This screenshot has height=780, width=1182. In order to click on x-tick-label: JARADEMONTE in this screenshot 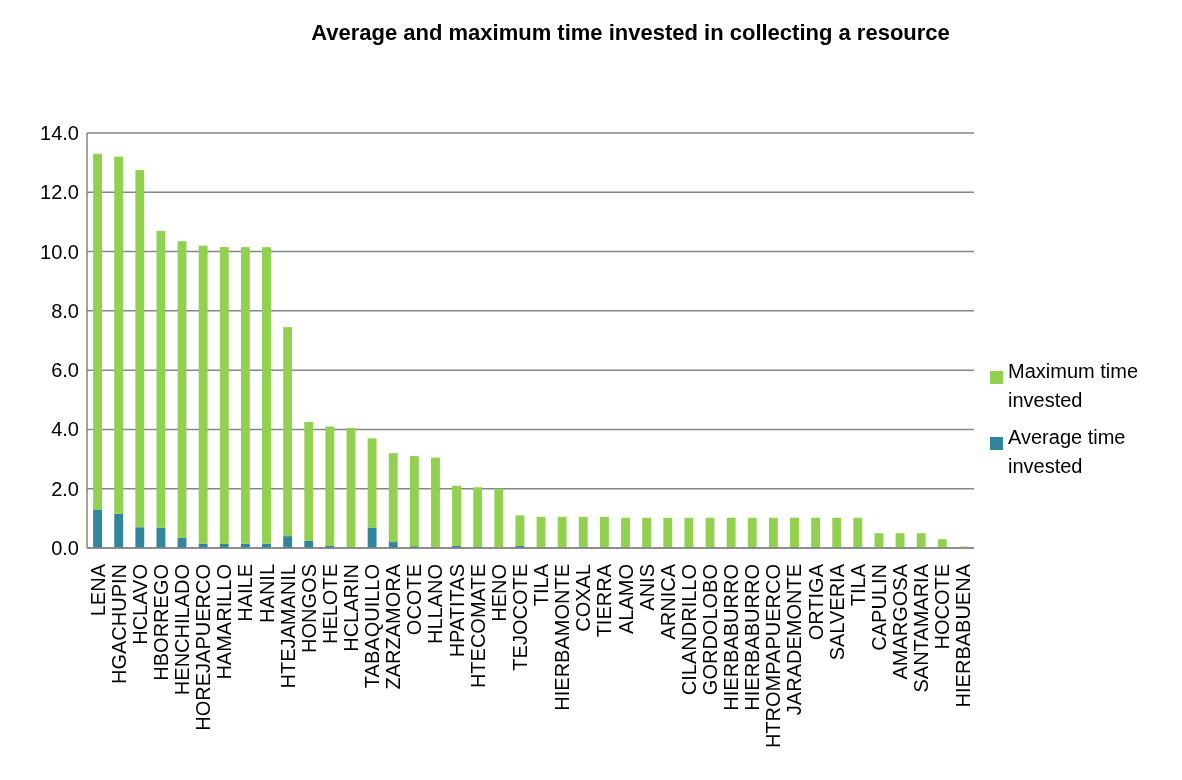, I will do `click(794, 640)`.